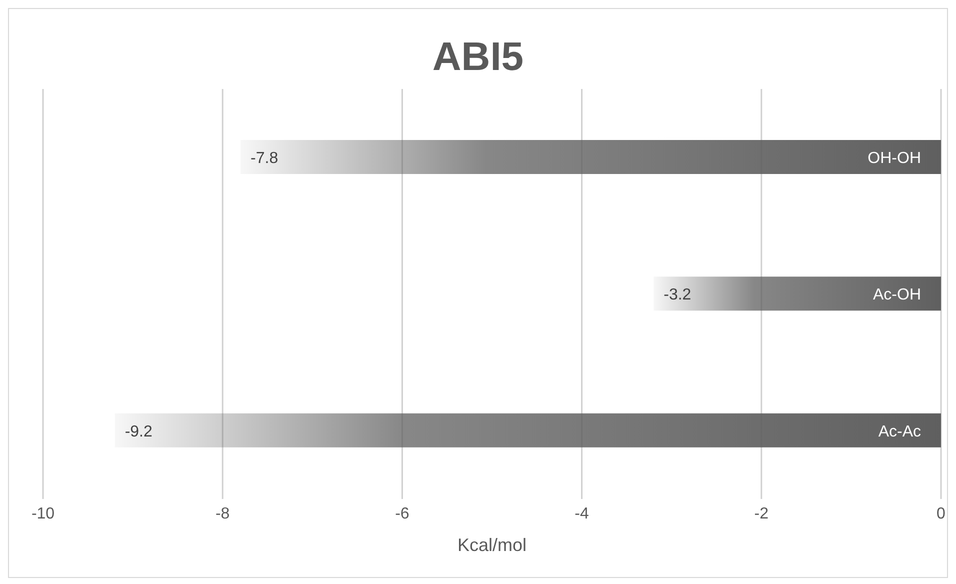 The height and width of the screenshot is (584, 956). I want to click on y-tick-label: Ac-Ac, so click(899, 431).